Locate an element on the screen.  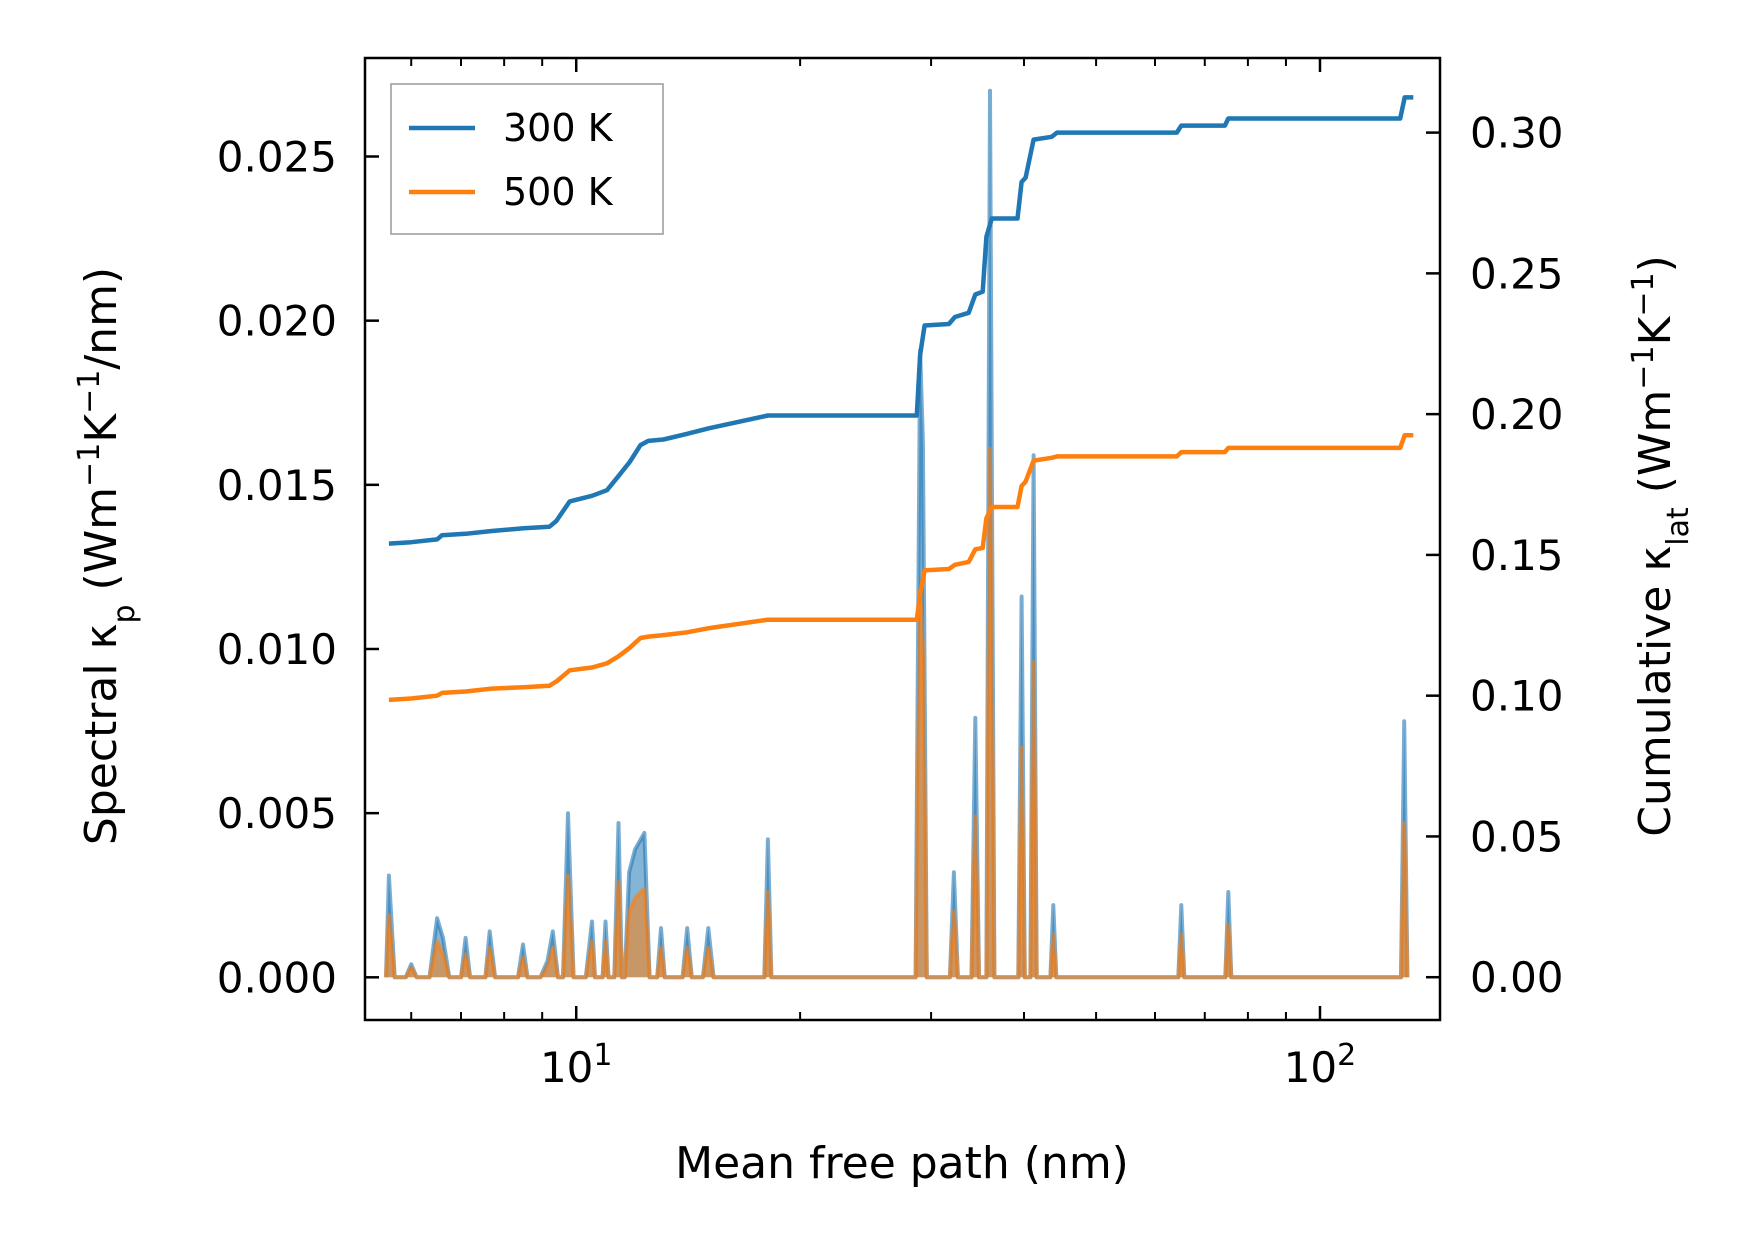
left-y-tick-label: 0.005 is located at coordinates (277, 813).